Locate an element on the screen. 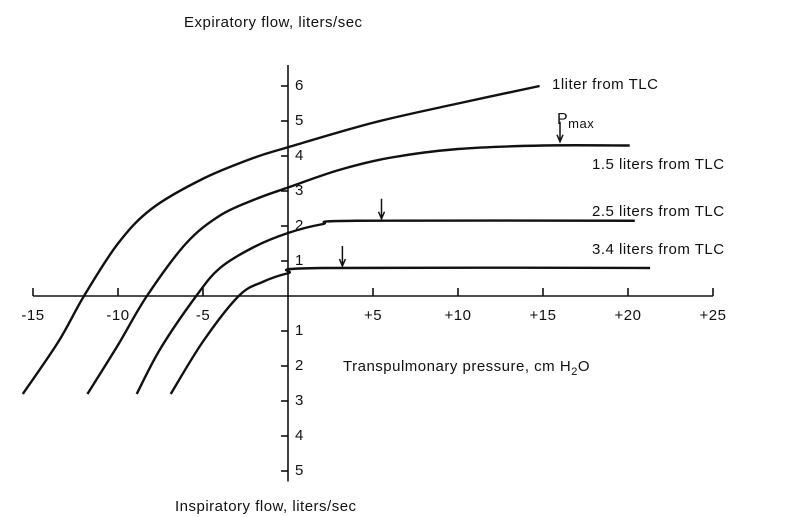 This screenshot has height=517, width=785. x-tick-label: +20 is located at coordinates (628, 315).